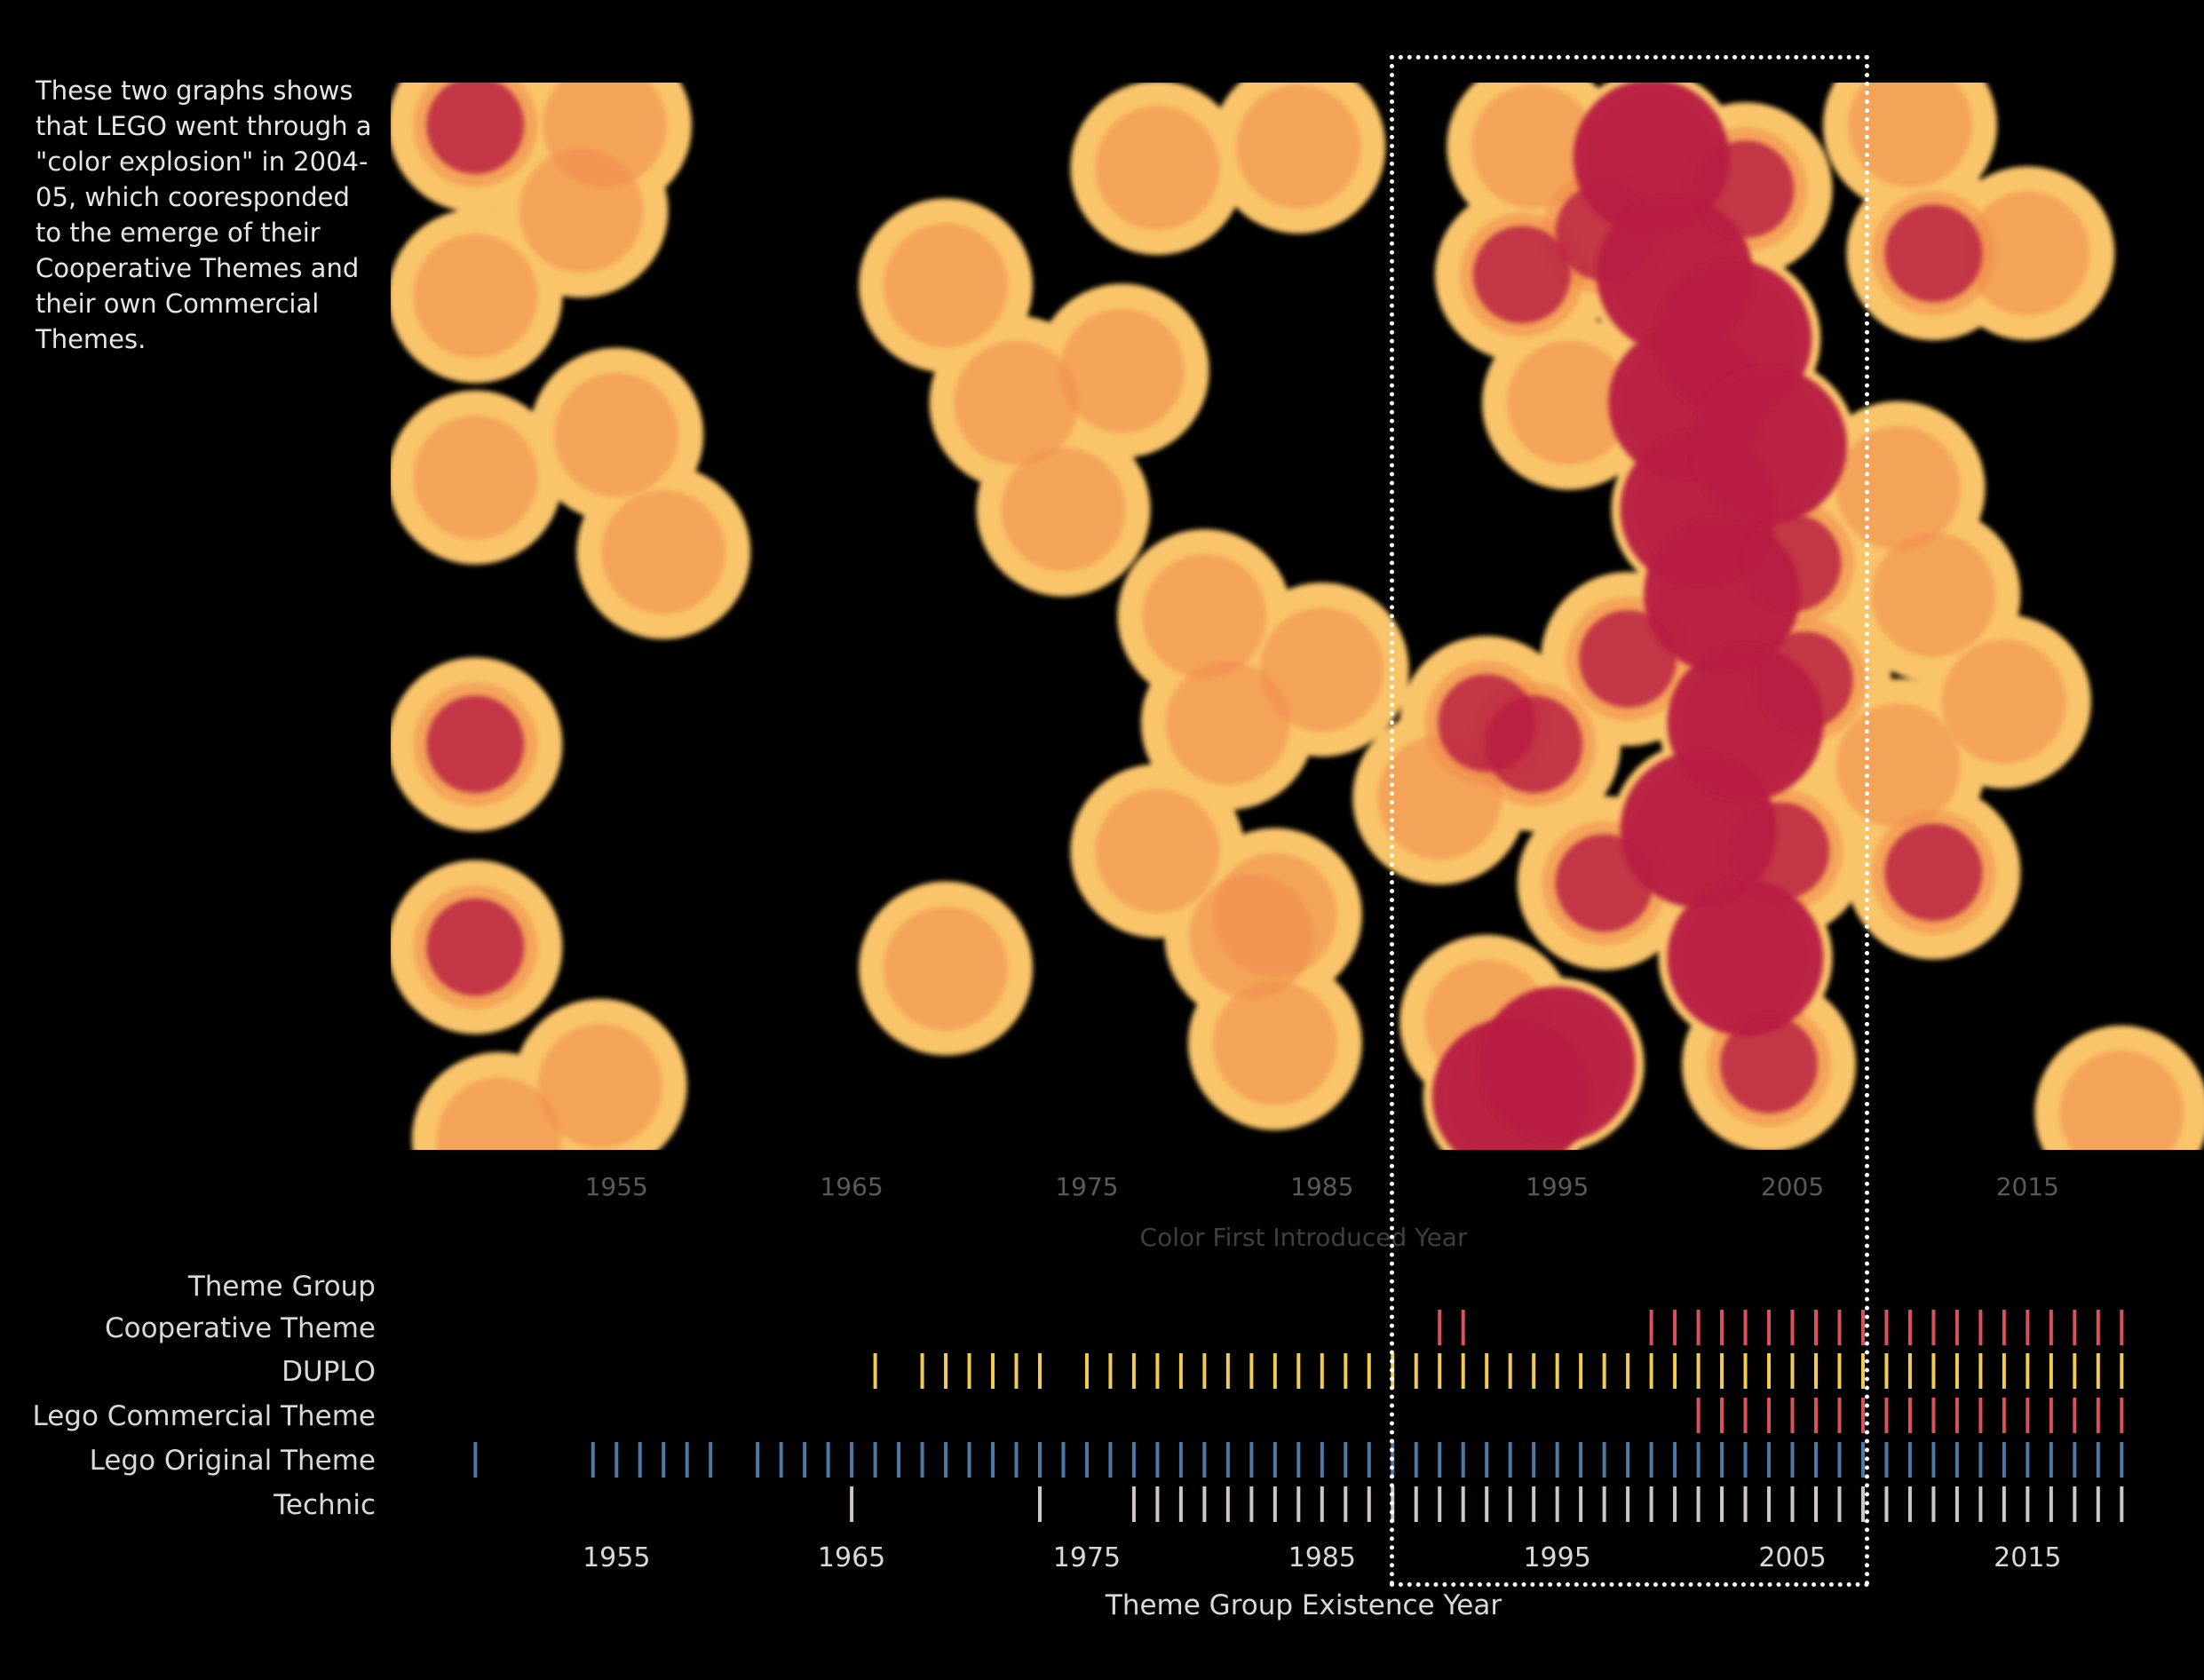 The height and width of the screenshot is (1680, 2204). I want to click on heatmap-x-tick-label: 1985, so click(1321, 1186).